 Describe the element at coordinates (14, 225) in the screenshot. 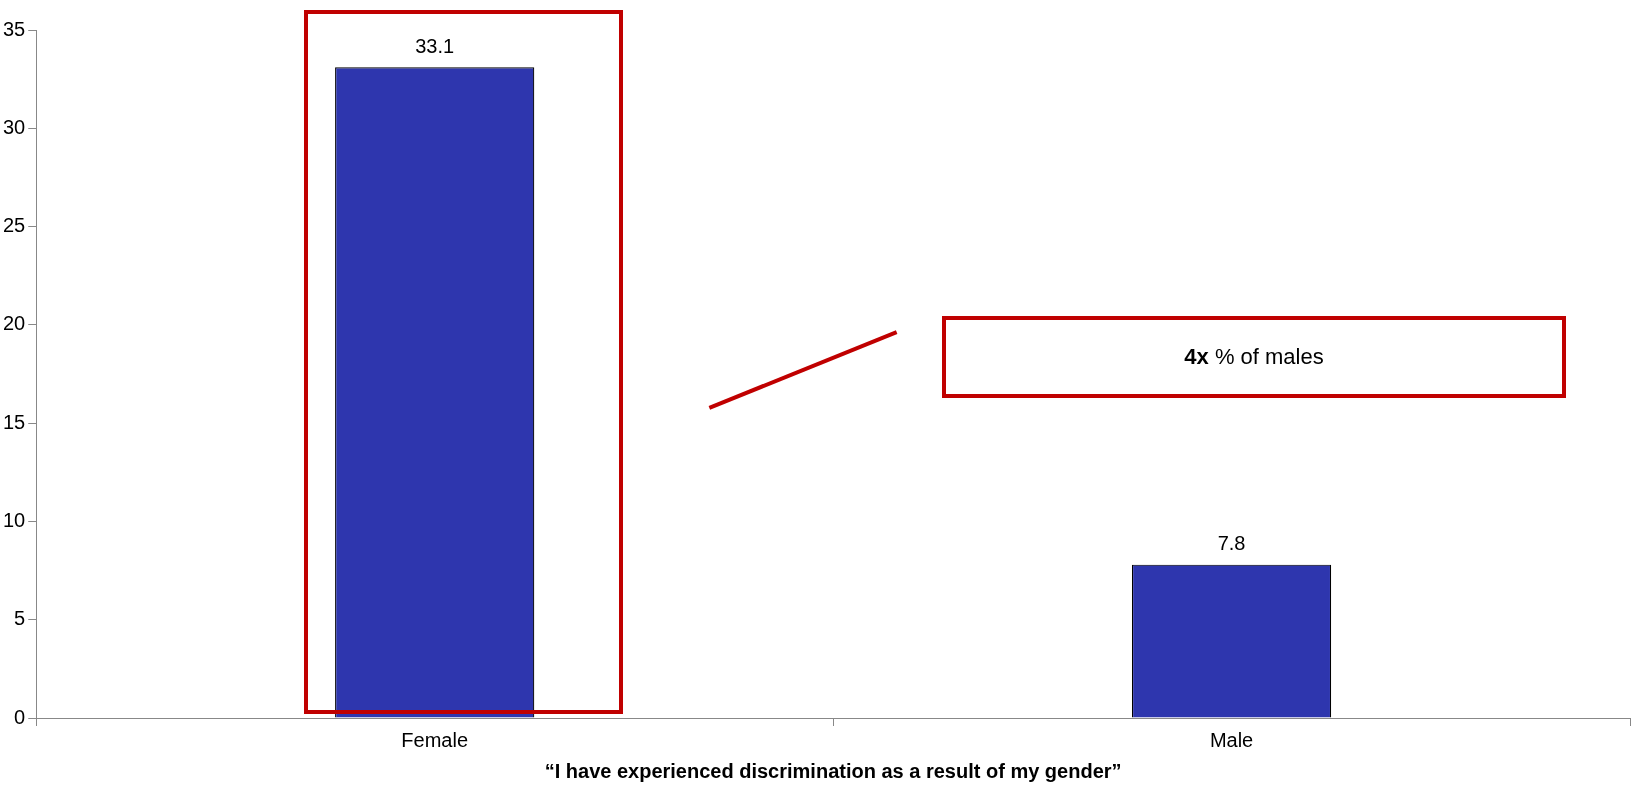

I see `y-tick-label: 25` at that location.